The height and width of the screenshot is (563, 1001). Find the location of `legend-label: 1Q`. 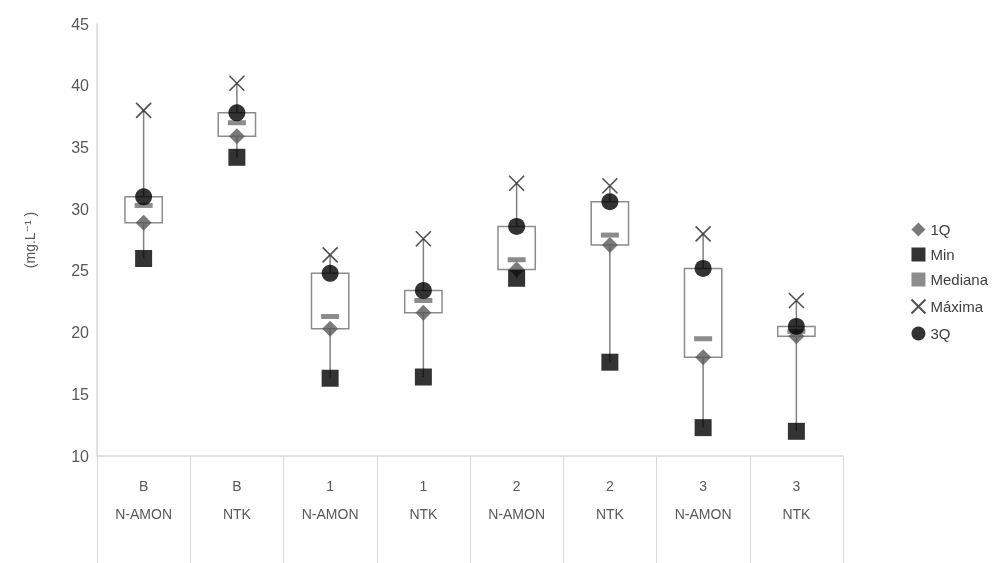

legend-label: 1Q is located at coordinates (940, 229).